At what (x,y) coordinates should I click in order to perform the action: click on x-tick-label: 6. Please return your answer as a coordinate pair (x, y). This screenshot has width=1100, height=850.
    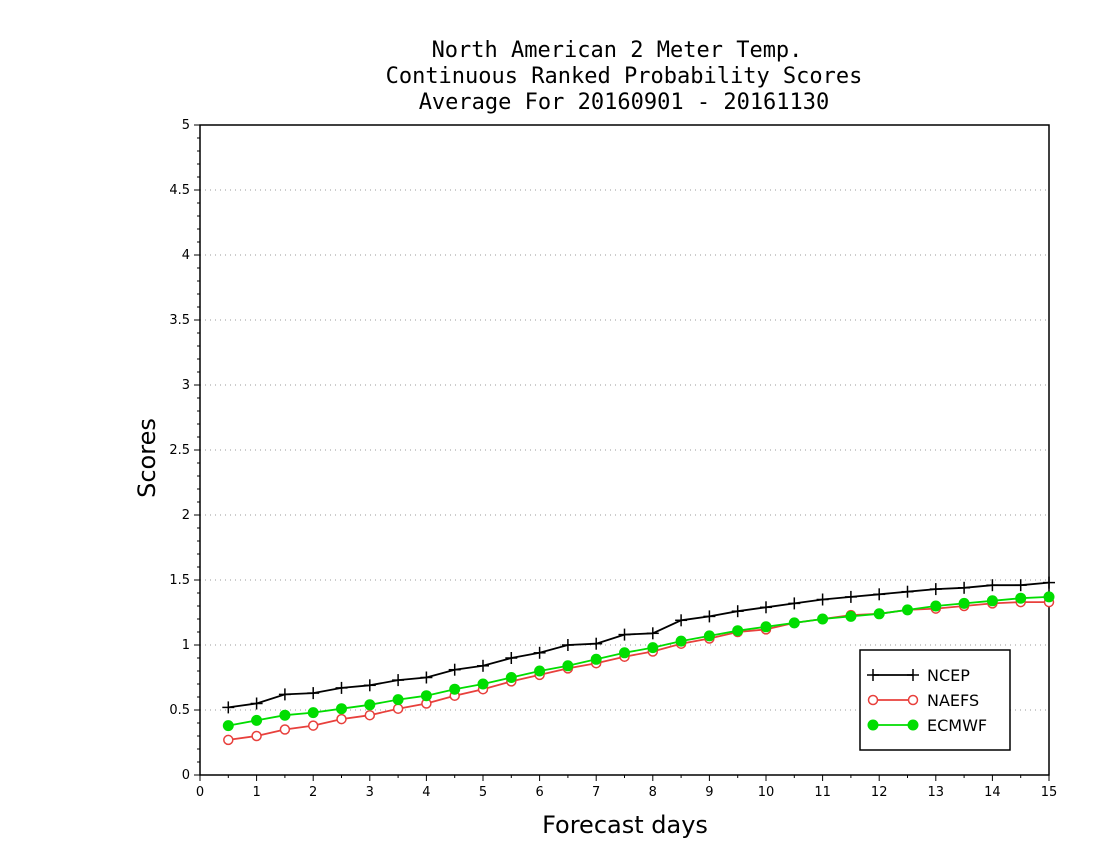
    Looking at the image, I should click on (539, 792).